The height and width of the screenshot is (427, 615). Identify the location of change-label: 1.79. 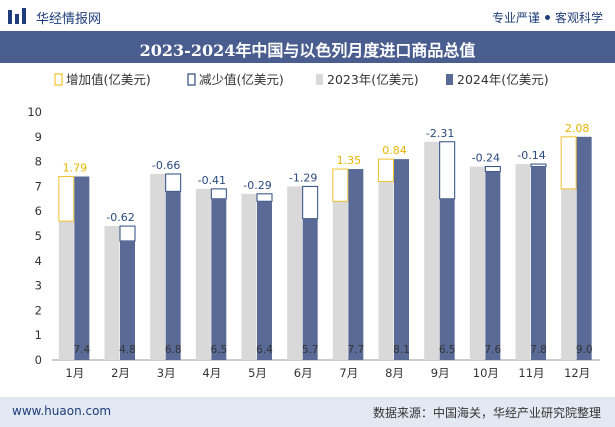
(75, 167).